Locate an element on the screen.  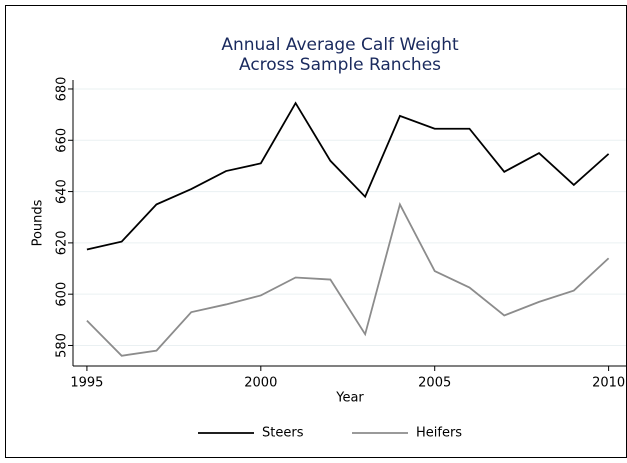
chart-title: Across Sample Ranches is located at coordinates (340, 65).